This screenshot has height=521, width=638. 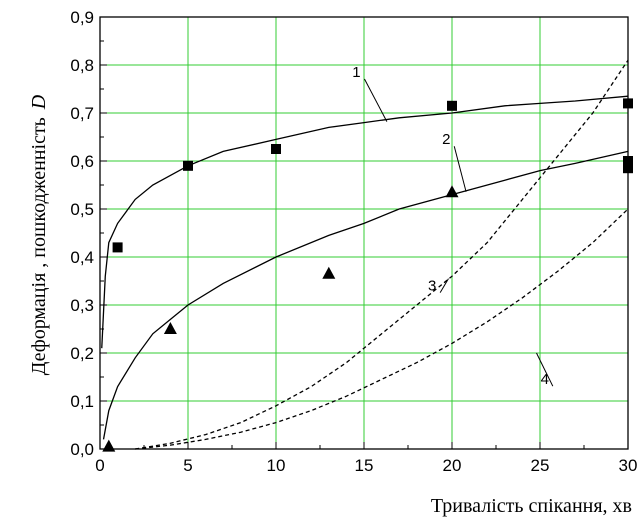 What do you see at coordinates (82, 401) in the screenshot?
I see `y-tick-label: 0,1` at bounding box center [82, 401].